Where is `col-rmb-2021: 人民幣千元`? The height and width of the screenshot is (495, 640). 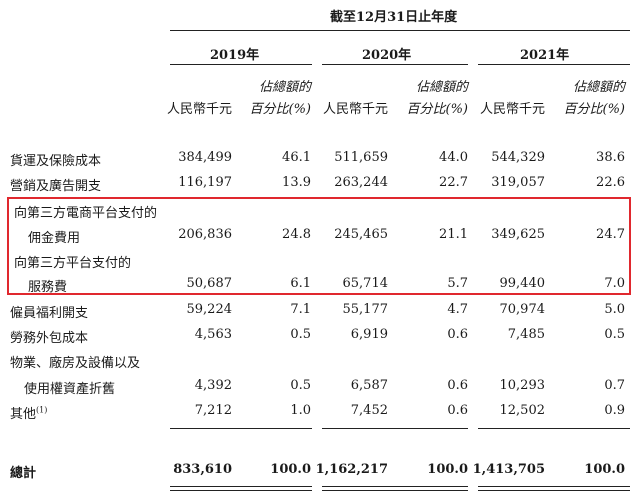 col-rmb-2021: 人民幣千元 is located at coordinates (512, 109).